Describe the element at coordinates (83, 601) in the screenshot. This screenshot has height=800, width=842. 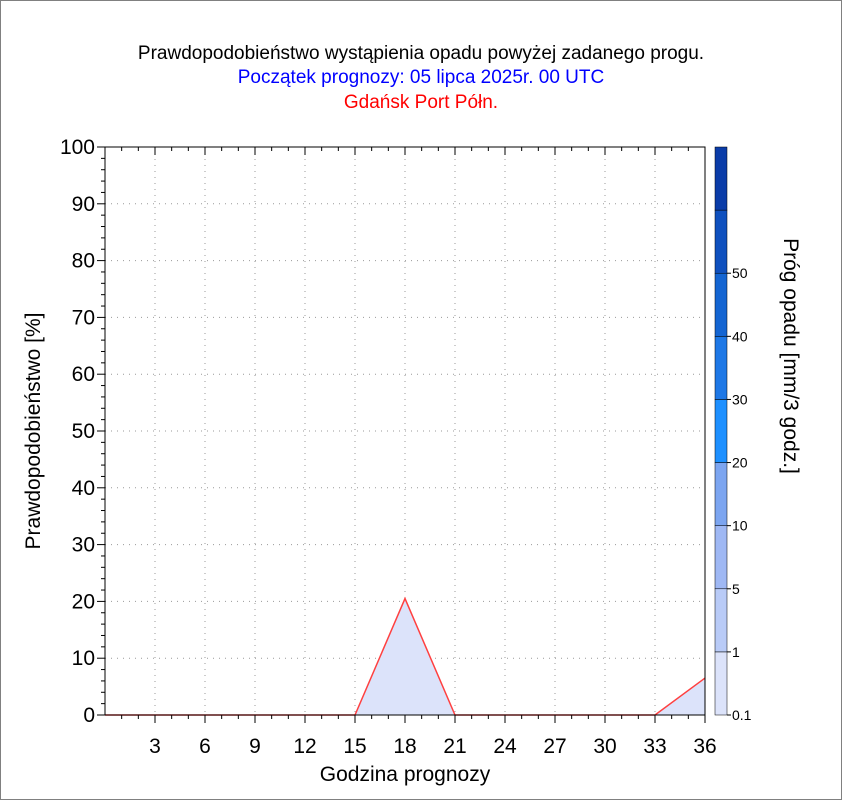
I see `y-tick-label: 20` at that location.